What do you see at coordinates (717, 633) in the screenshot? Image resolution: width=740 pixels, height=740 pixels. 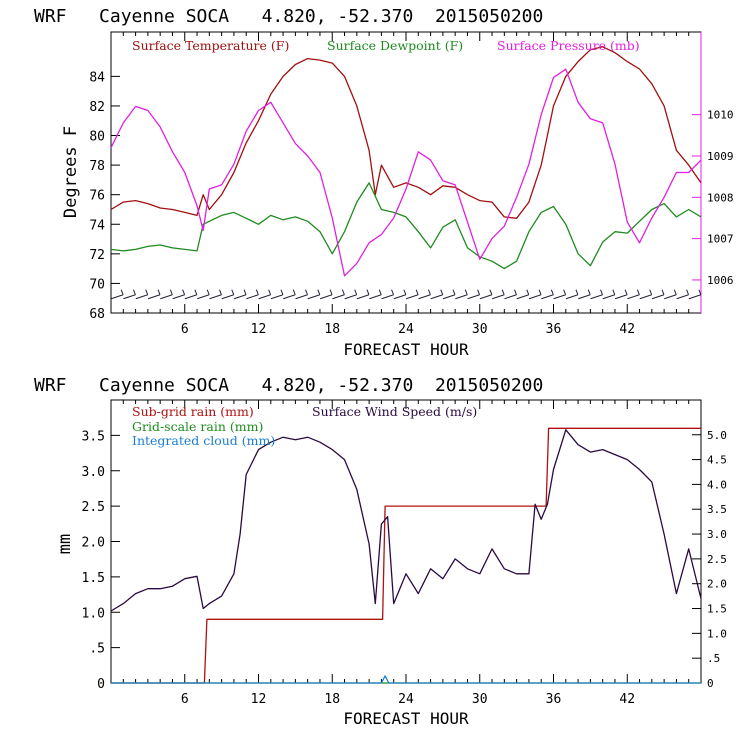 I see `y2-tick-label: 1.0` at bounding box center [717, 633].